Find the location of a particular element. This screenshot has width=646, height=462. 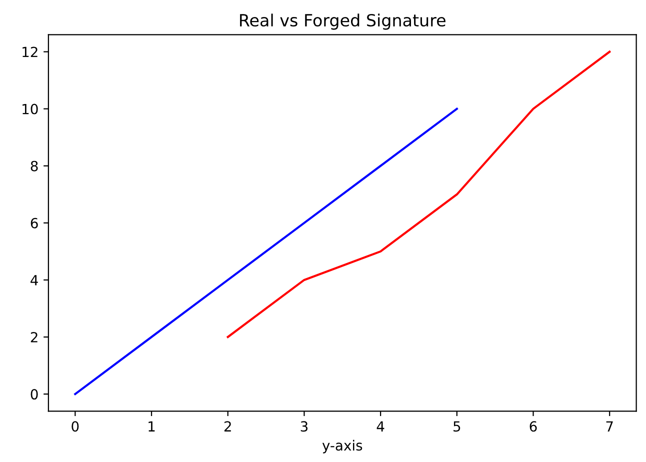

x-tick-label: 7 is located at coordinates (609, 426).